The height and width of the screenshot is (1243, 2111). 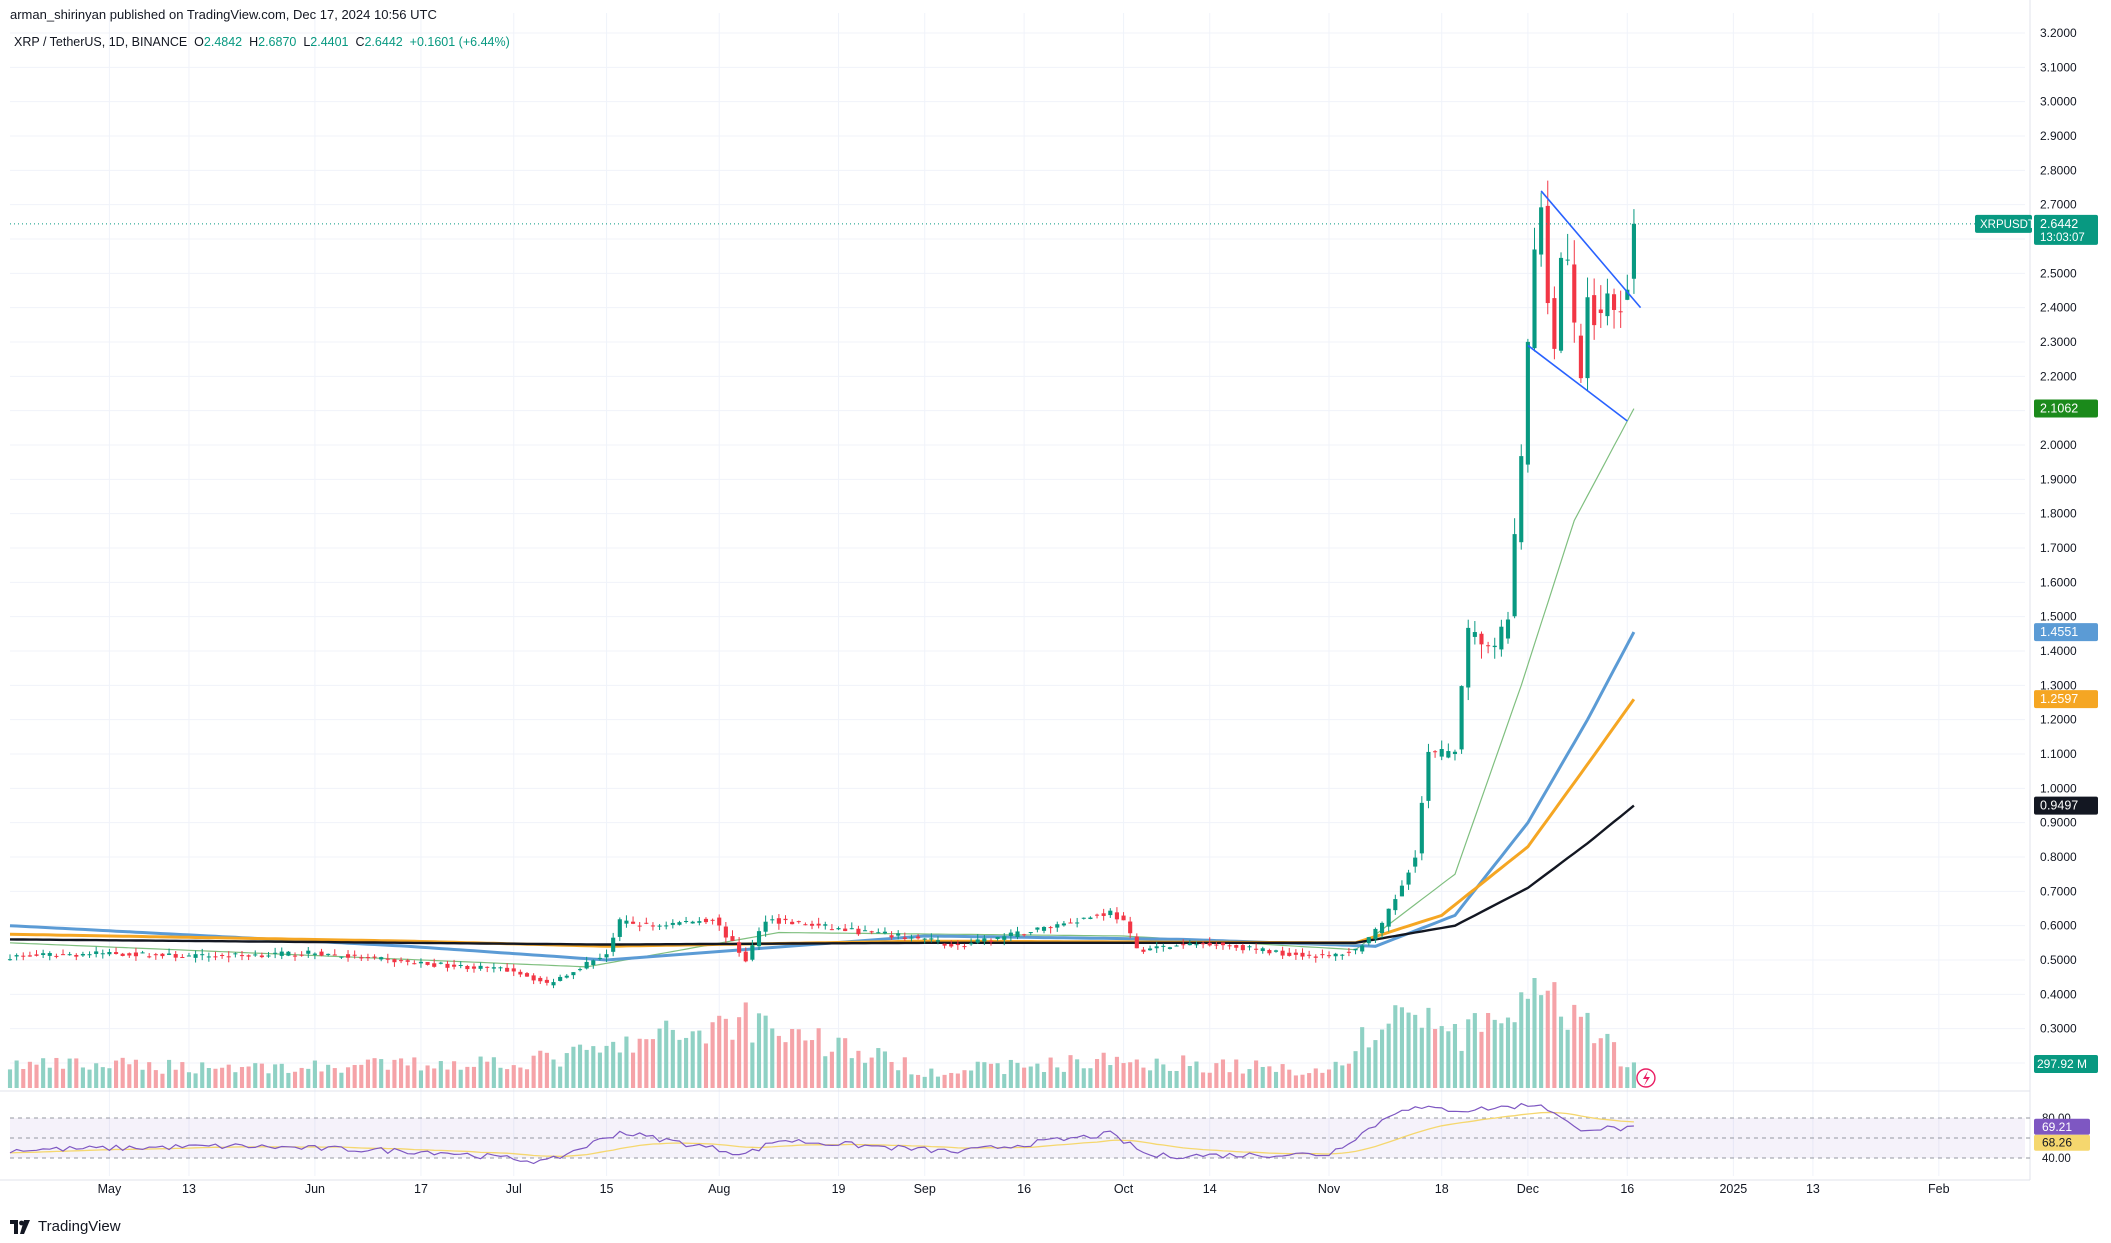 What do you see at coordinates (2058, 960) in the screenshot?
I see `price-tick-label: 0.5000` at bounding box center [2058, 960].